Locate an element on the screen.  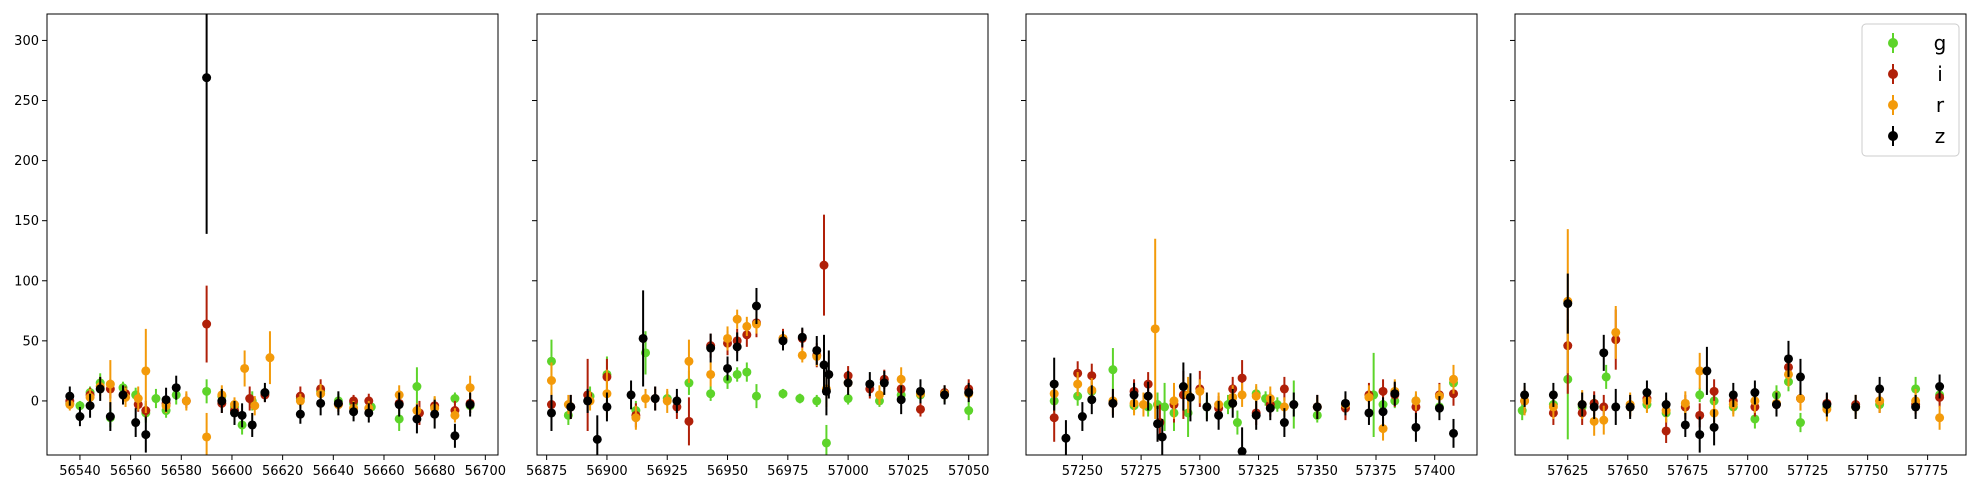
x-tick-label: 56700 is located at coordinates (485, 471).